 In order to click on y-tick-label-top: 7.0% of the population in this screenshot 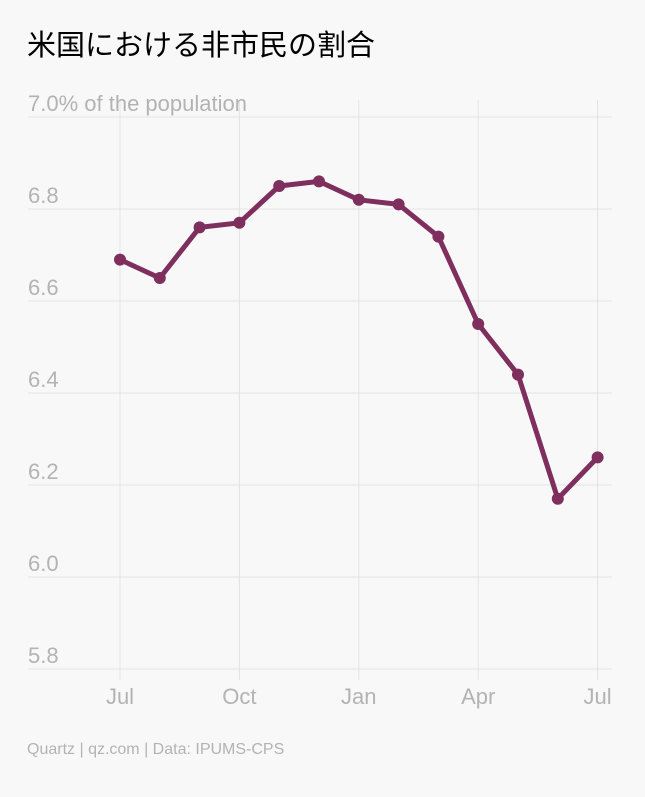, I will do `click(137, 103)`.